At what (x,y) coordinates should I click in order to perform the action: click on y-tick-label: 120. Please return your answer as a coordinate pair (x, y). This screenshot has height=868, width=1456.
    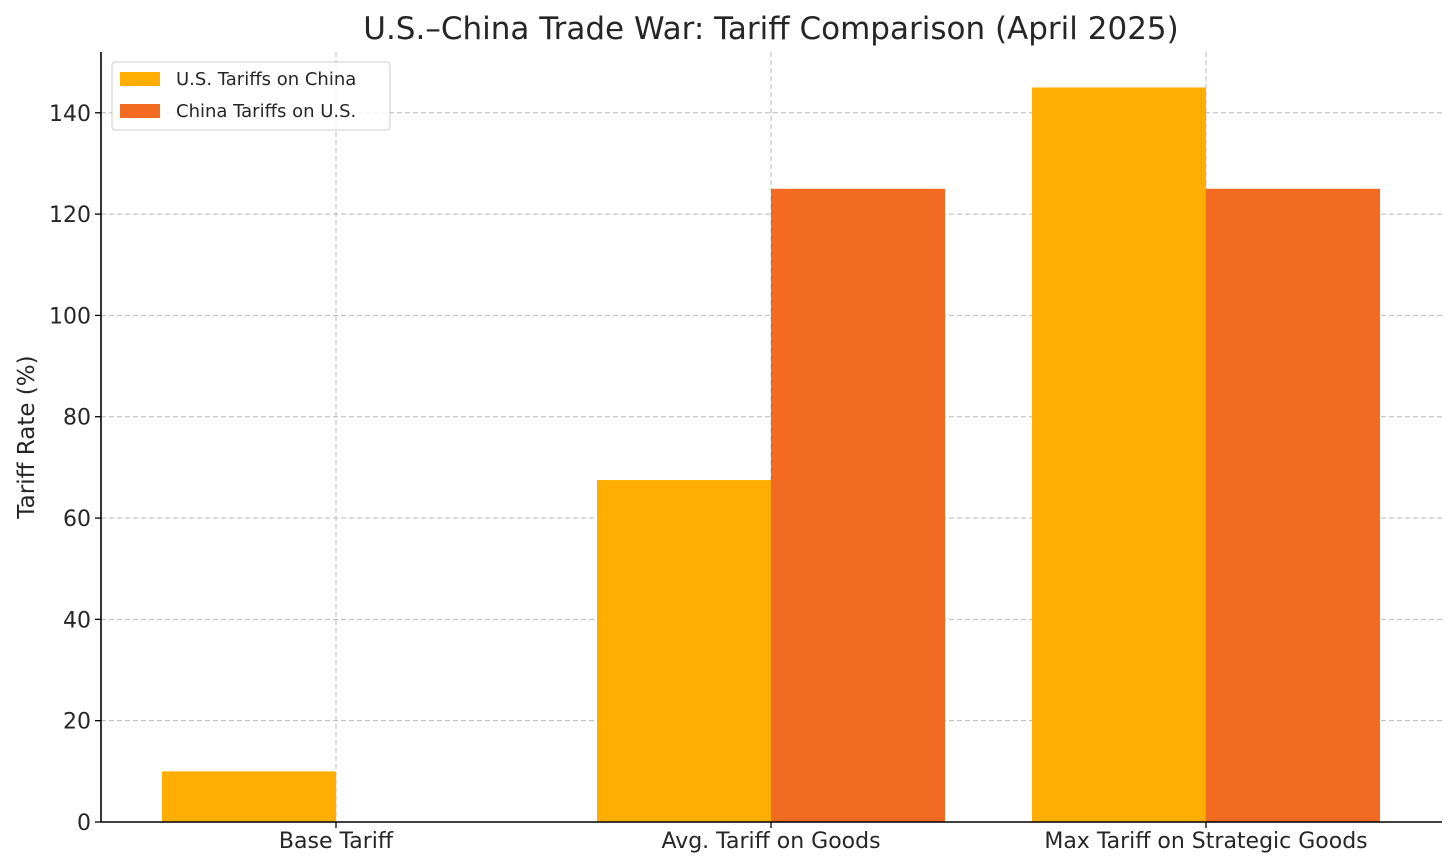
    Looking at the image, I should click on (70, 215).